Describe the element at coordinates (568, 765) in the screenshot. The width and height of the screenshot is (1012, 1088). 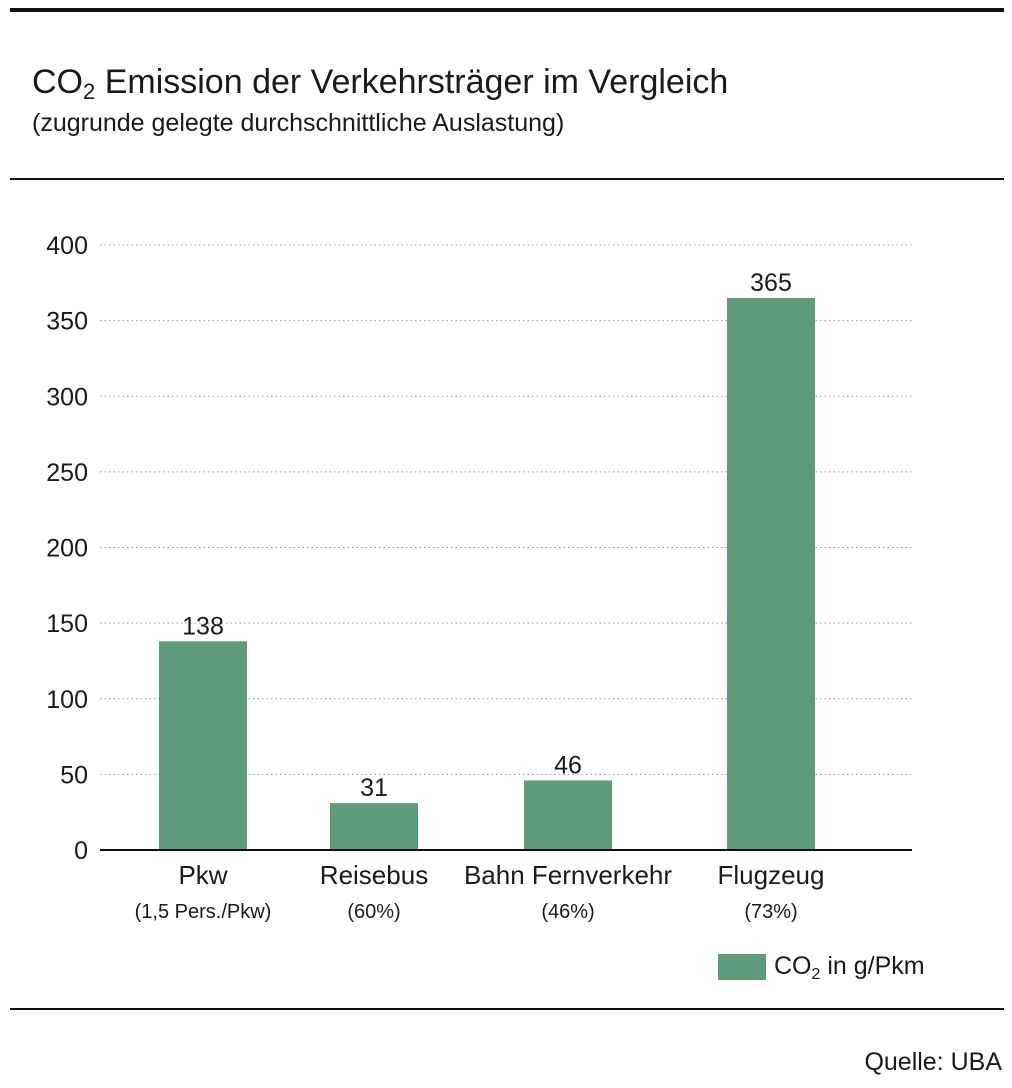
I see `data-label: 46` at that location.